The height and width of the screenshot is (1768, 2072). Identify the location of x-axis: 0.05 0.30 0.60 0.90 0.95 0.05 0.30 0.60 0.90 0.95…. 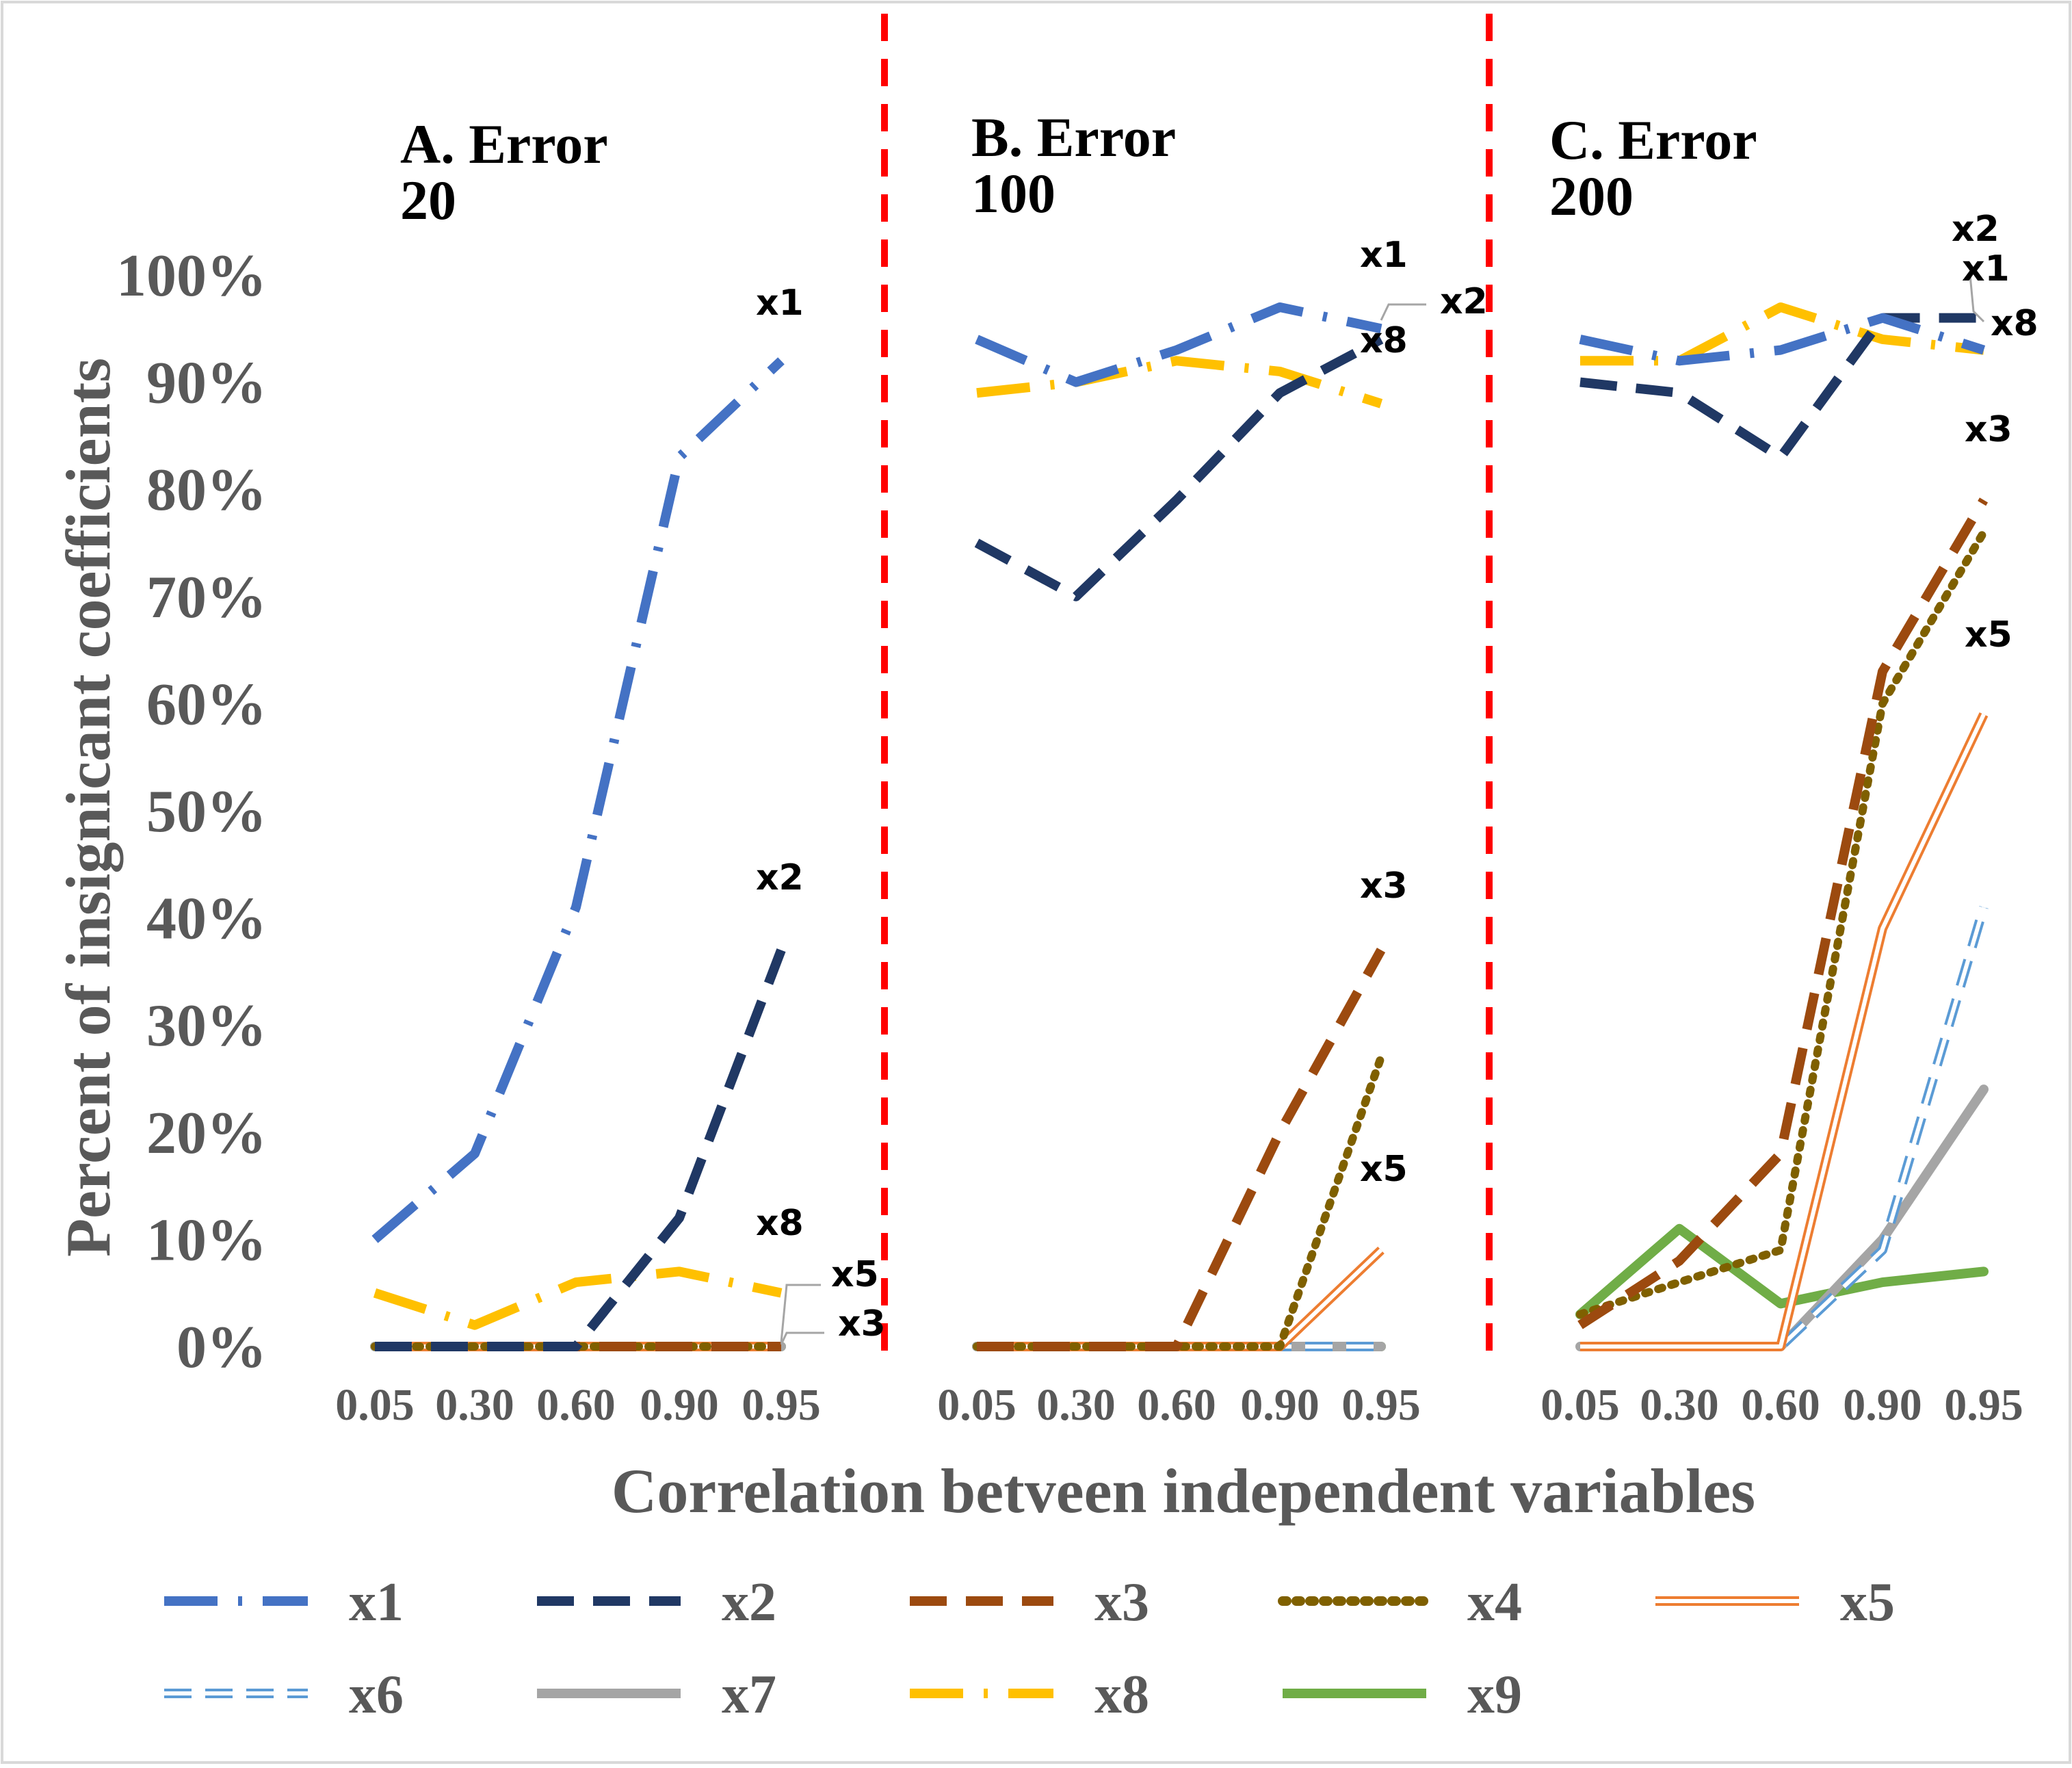
(1179, 1405).